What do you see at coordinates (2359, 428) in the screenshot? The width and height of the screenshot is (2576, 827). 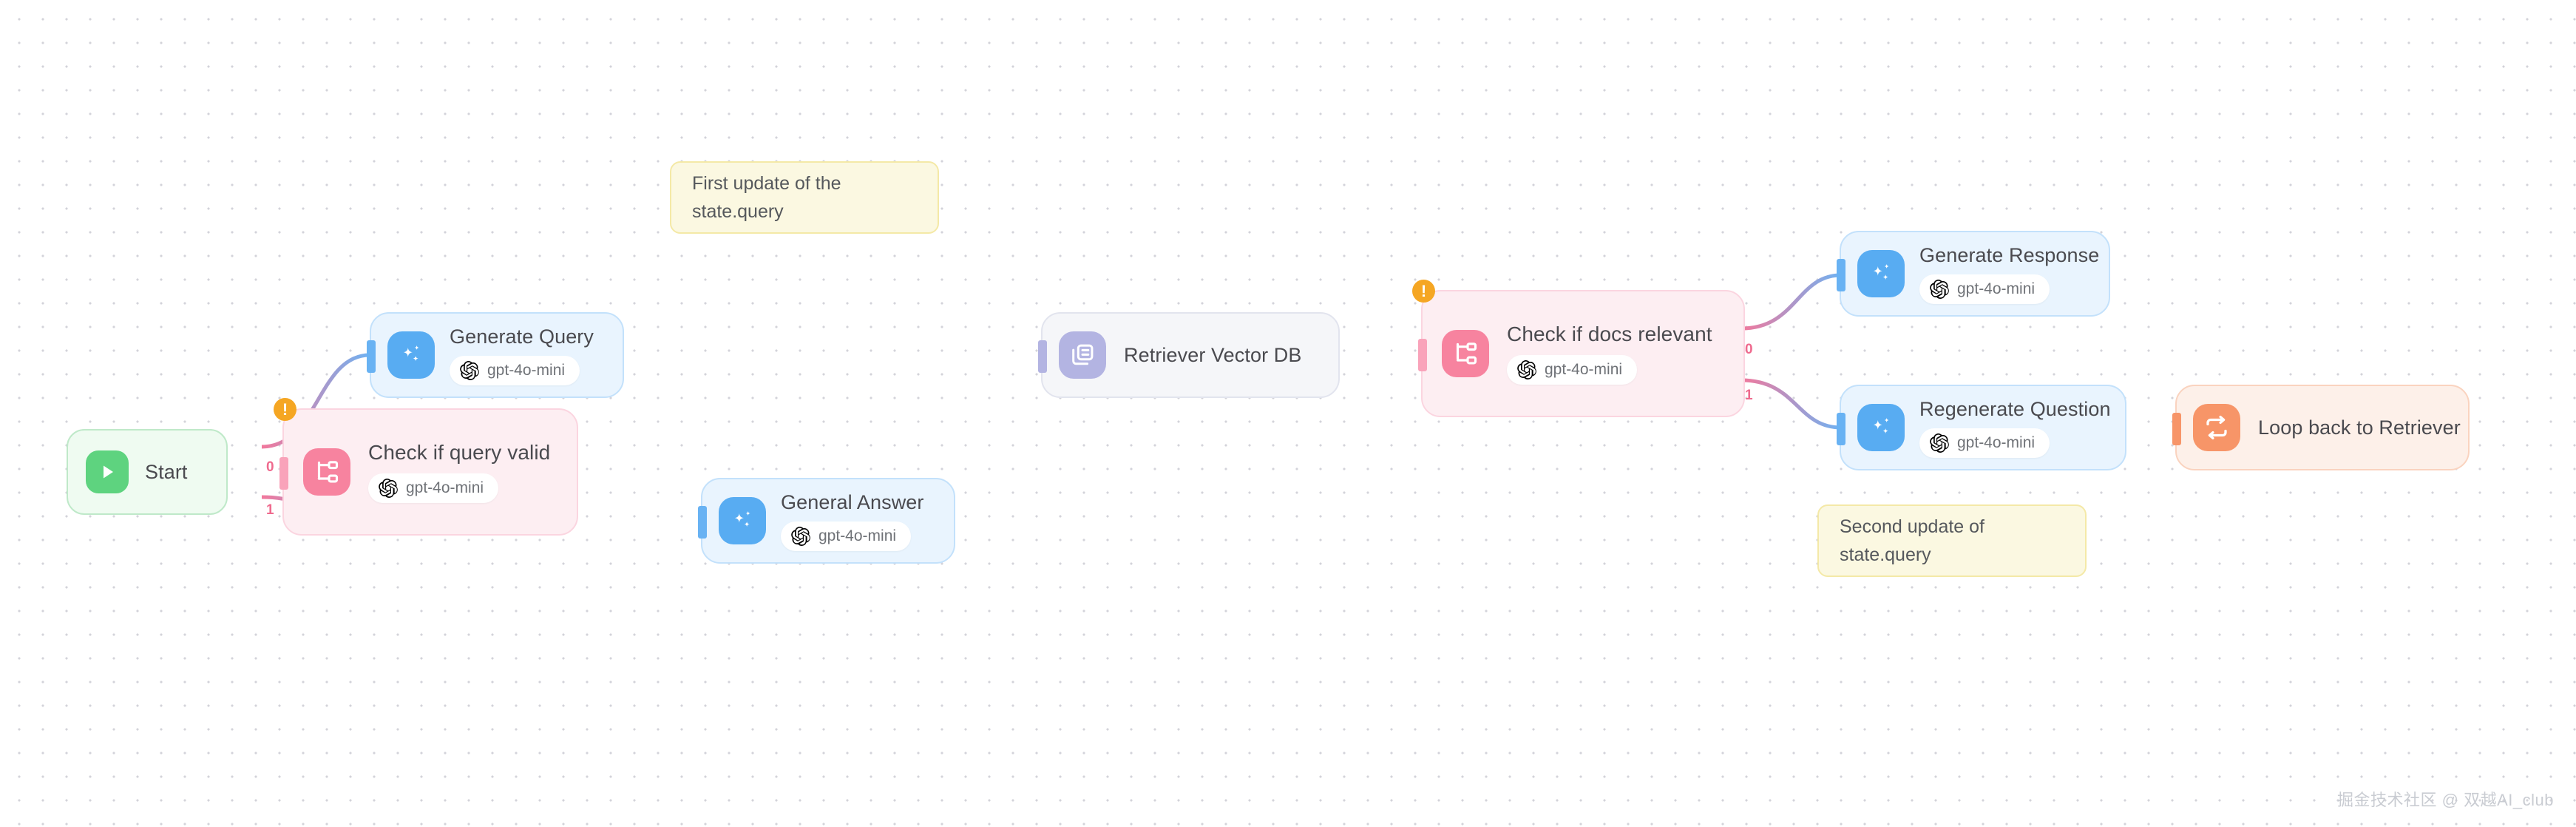 I see `node-title: Loop back to Retriever` at bounding box center [2359, 428].